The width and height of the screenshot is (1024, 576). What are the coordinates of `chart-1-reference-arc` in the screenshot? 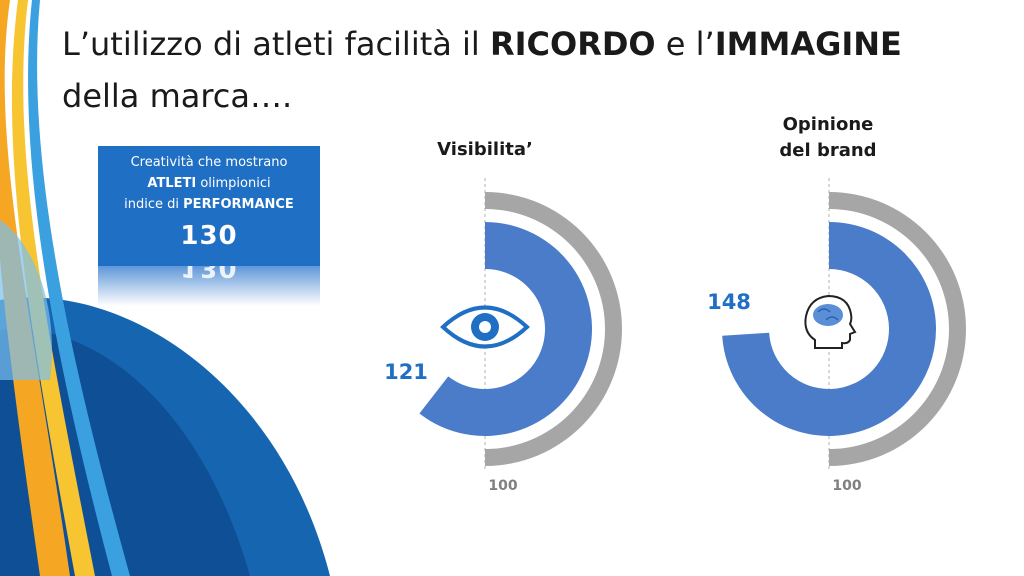 It's located at (553, 329).